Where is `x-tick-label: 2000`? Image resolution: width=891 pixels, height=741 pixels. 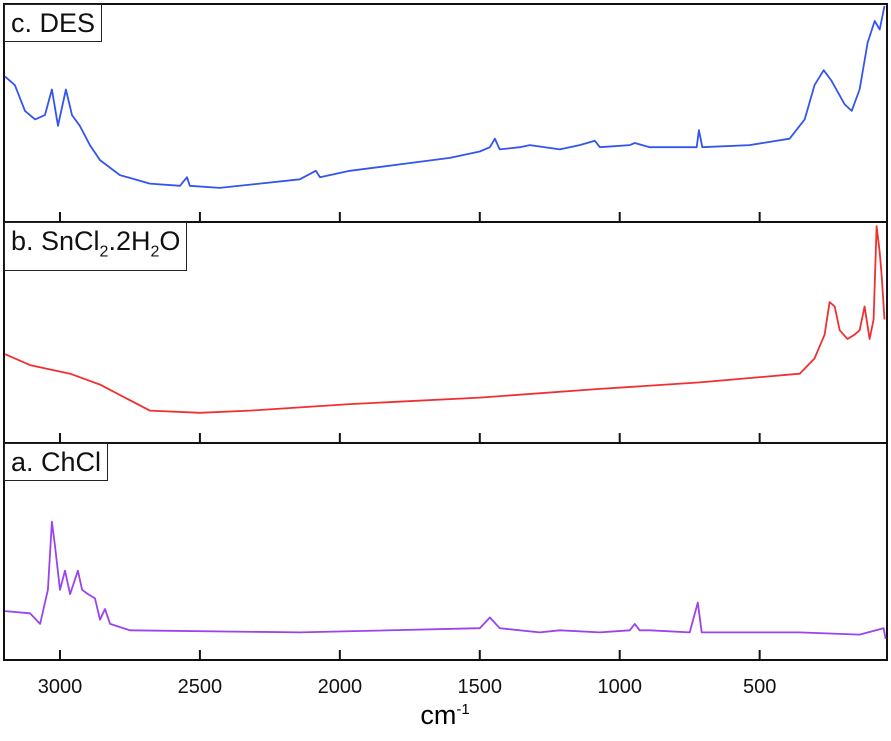
x-tick-label: 2000 is located at coordinates (340, 687).